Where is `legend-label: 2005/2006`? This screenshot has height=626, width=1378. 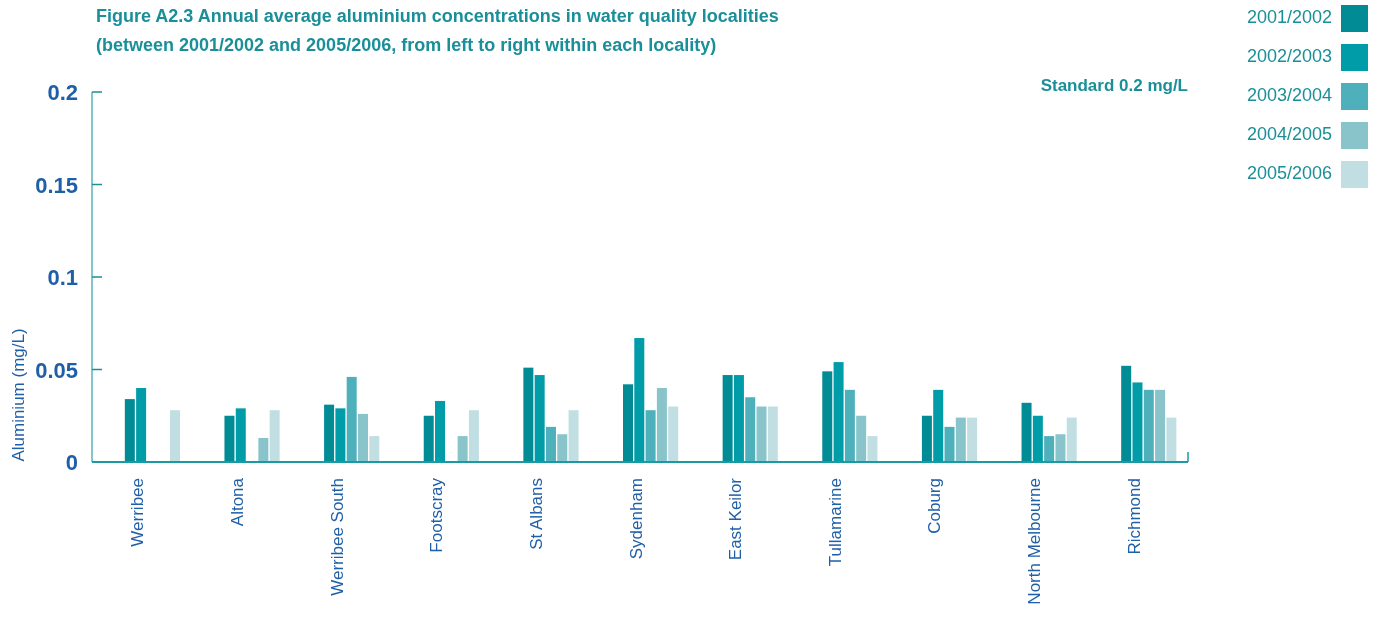 legend-label: 2005/2006 is located at coordinates (1289, 173).